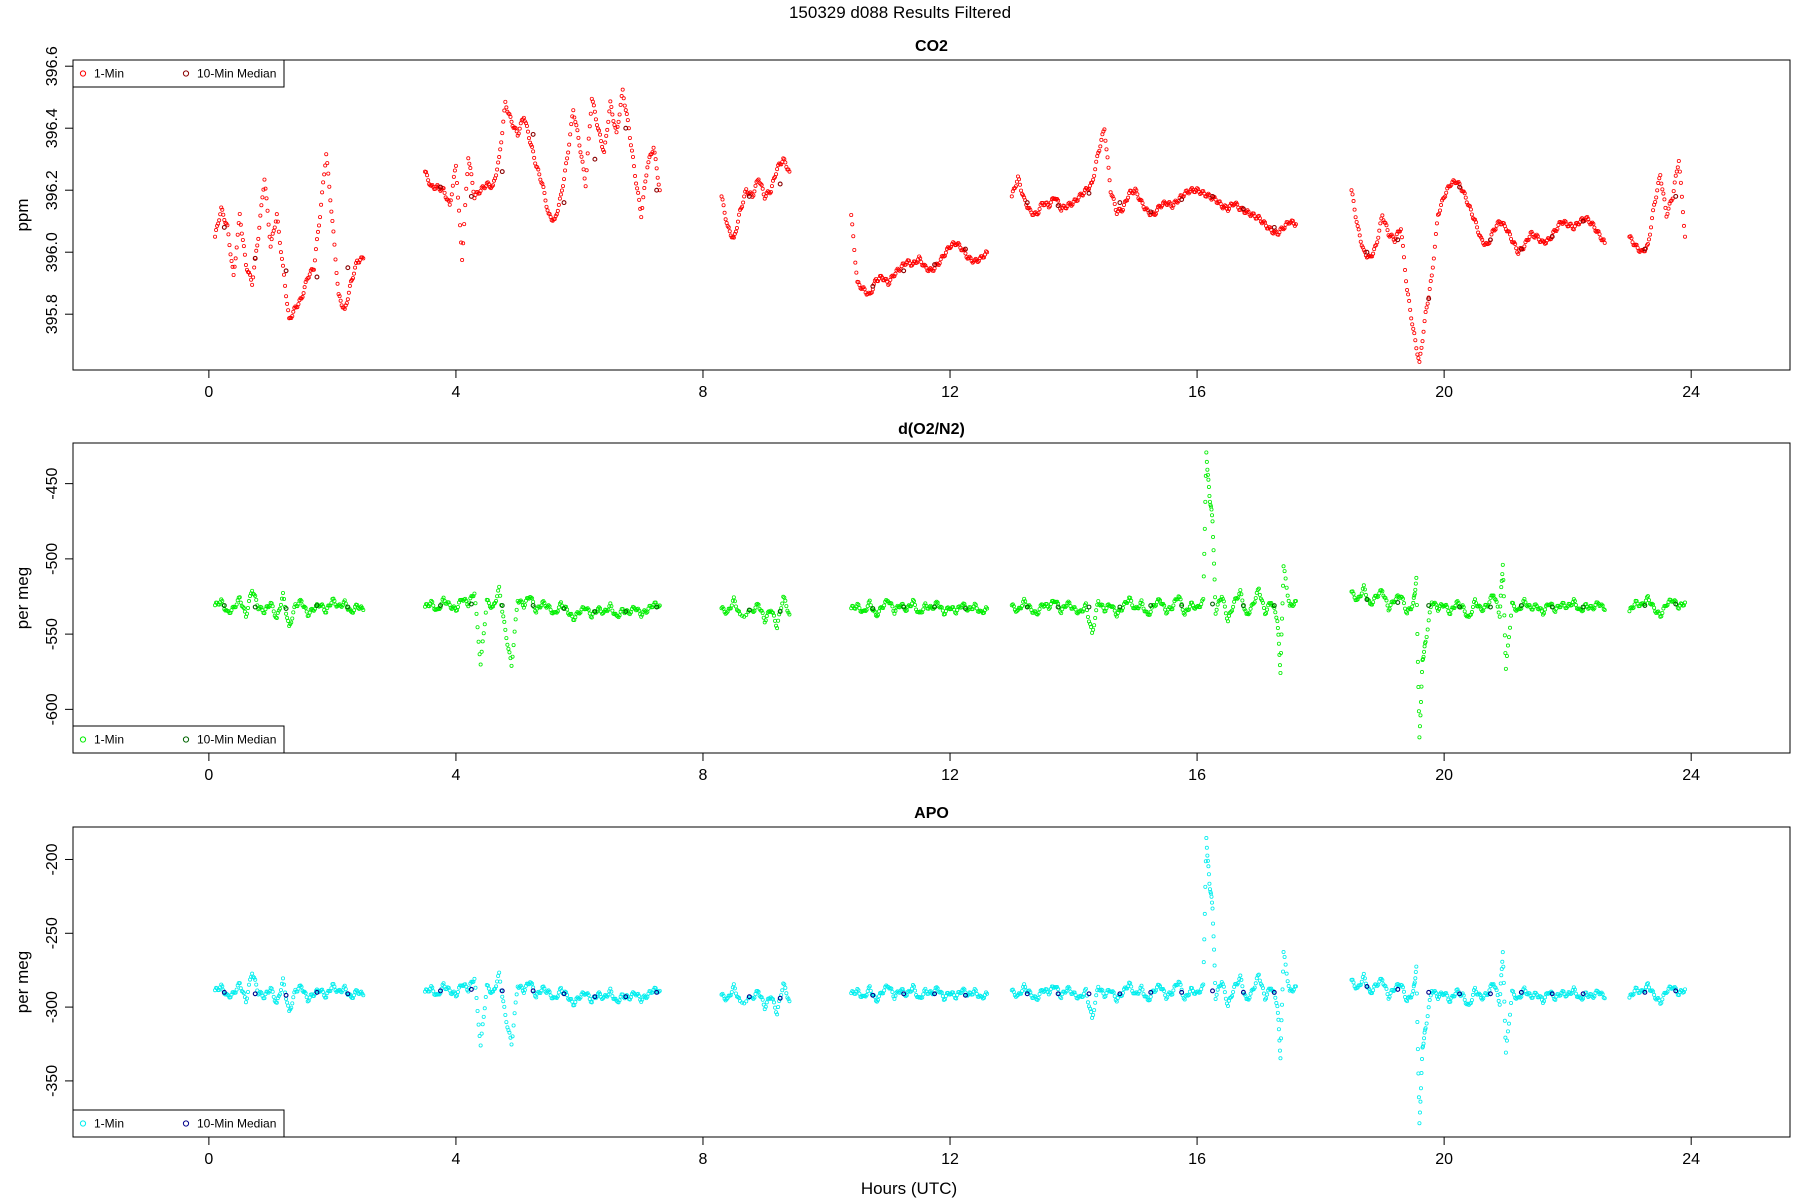  What do you see at coordinates (1197, 392) in the screenshot?
I see `co2-x-tick-label: 16` at bounding box center [1197, 392].